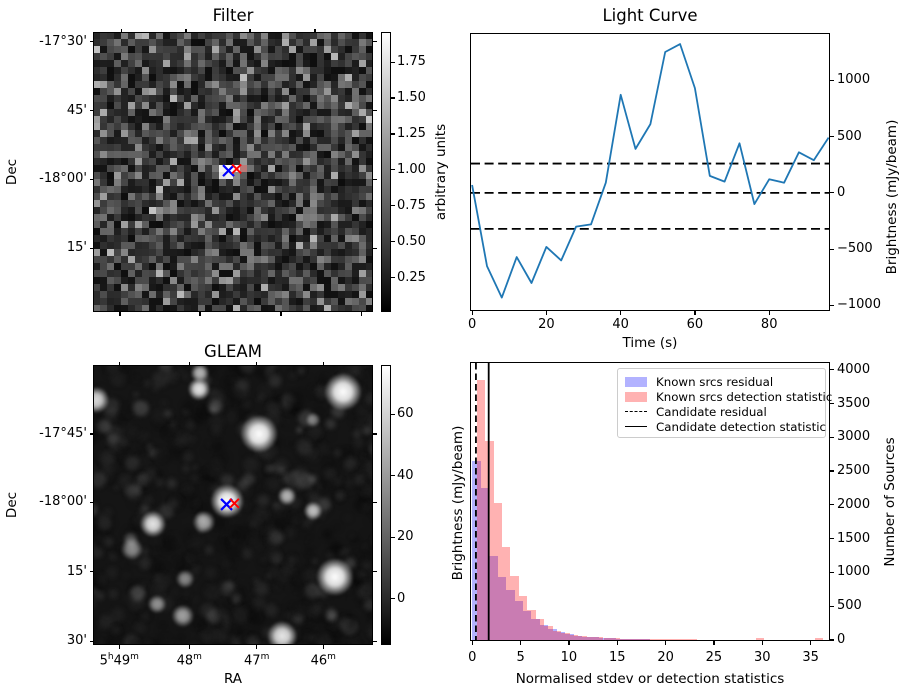 The image size is (916, 699). What do you see at coordinates (63, 433) in the screenshot?
I see `gleam-dec-tick-label: -17°45'` at bounding box center [63, 433].